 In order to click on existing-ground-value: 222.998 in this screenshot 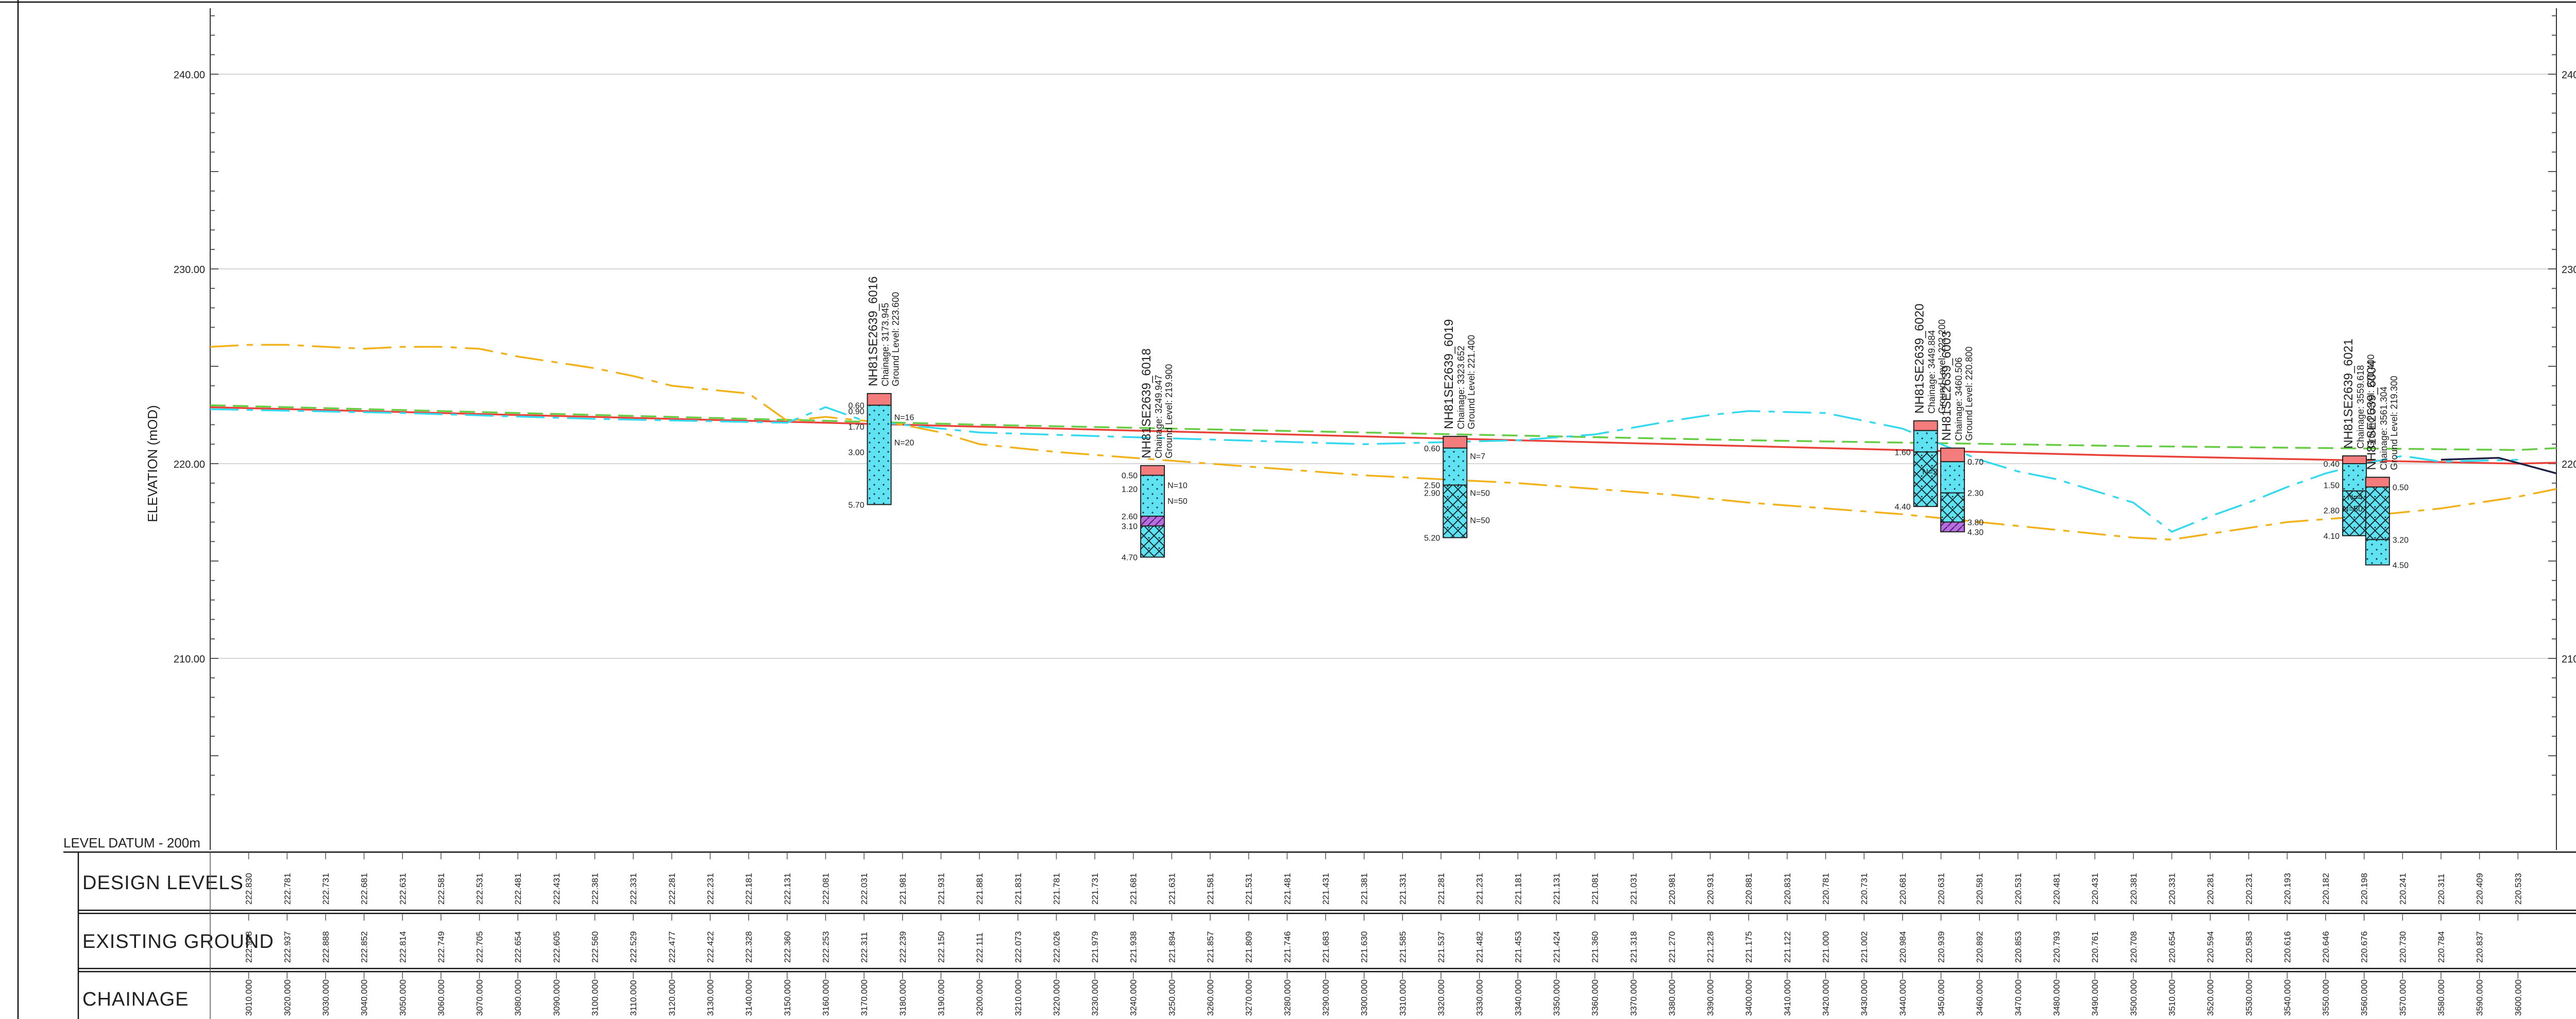, I will do `click(249, 947)`.